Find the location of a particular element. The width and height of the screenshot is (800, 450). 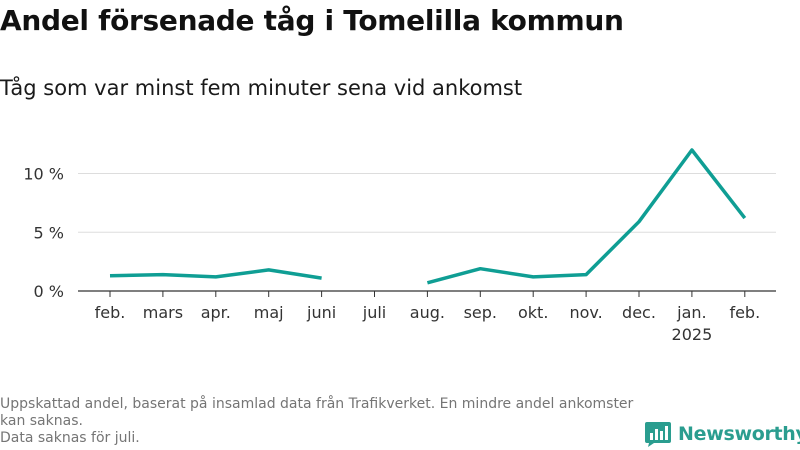

x-tick-label: mars is located at coordinates (163, 312).